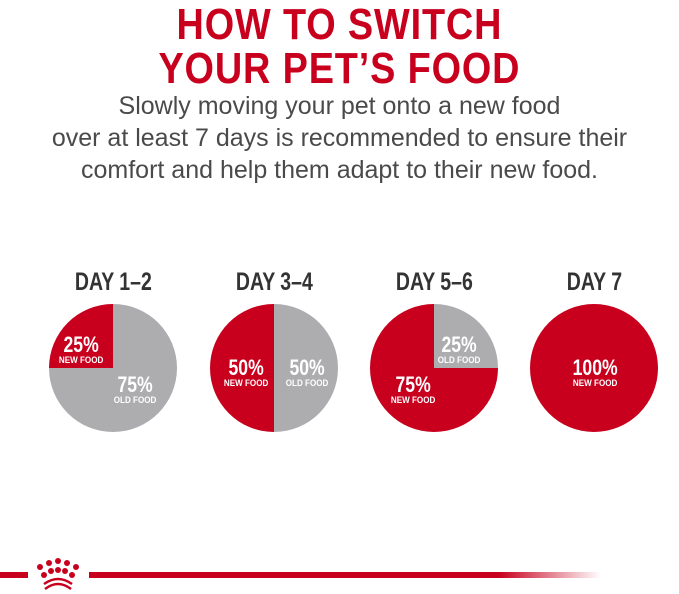  I want to click on new-food-label: 50% NEW FOOD, so click(246, 372).